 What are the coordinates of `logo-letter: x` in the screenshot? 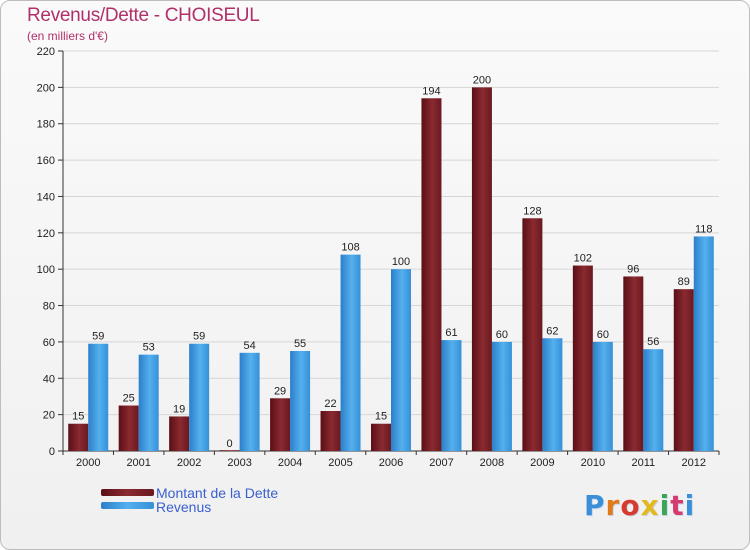 It's located at (650, 505).